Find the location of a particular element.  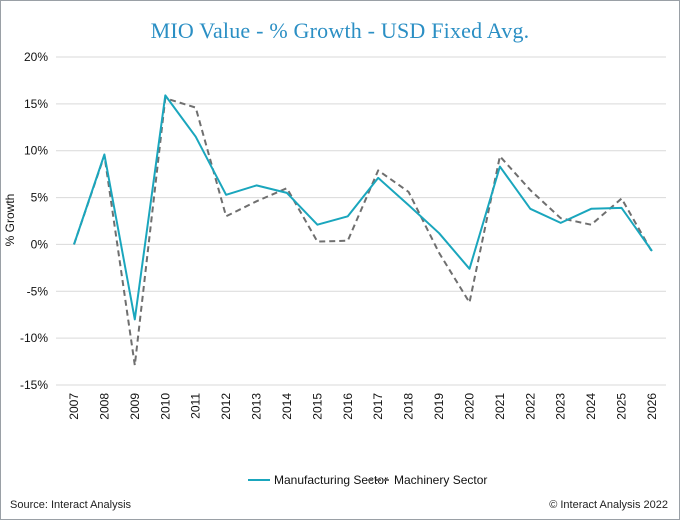

y-tick-label: 10% is located at coordinates (36, 151).